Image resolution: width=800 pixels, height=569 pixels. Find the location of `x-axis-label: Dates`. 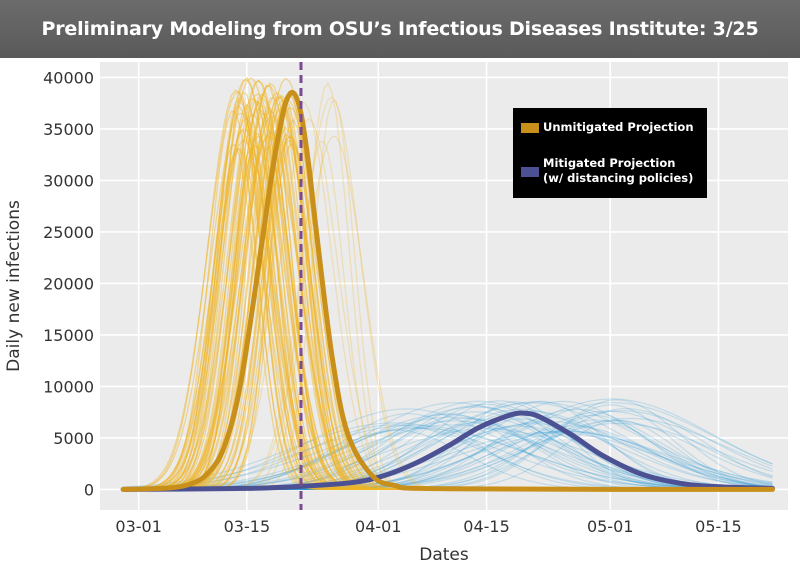

x-axis-label: Dates is located at coordinates (444, 555).